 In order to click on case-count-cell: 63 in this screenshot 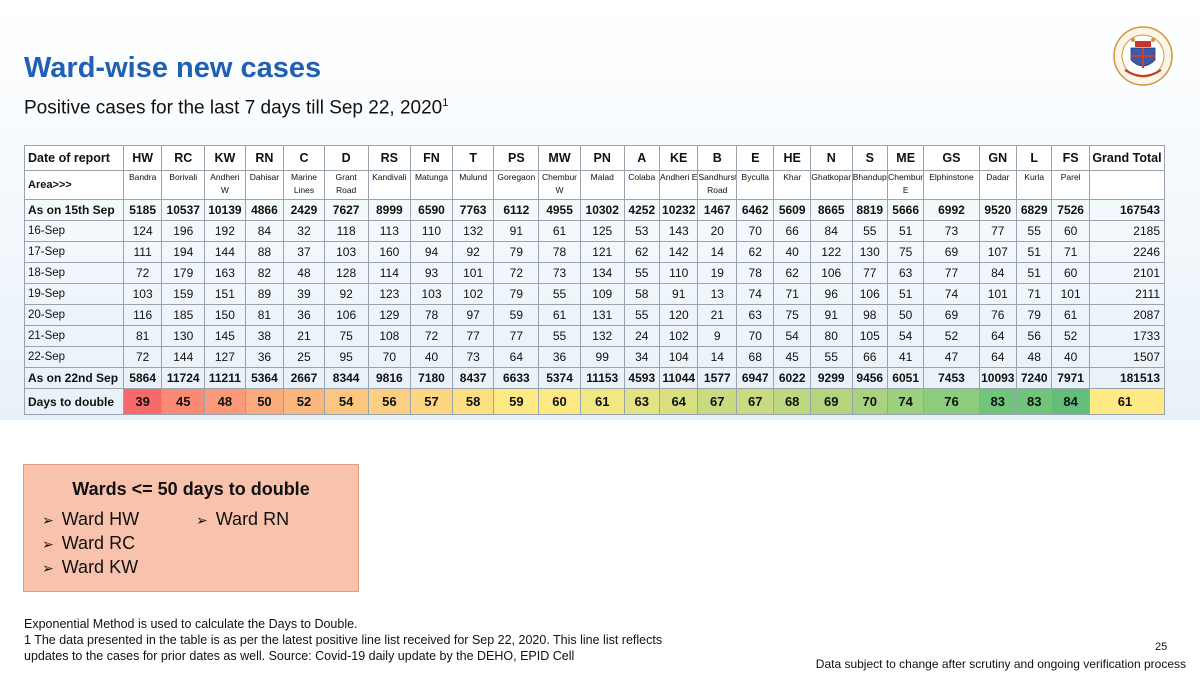, I will do `click(905, 273)`.